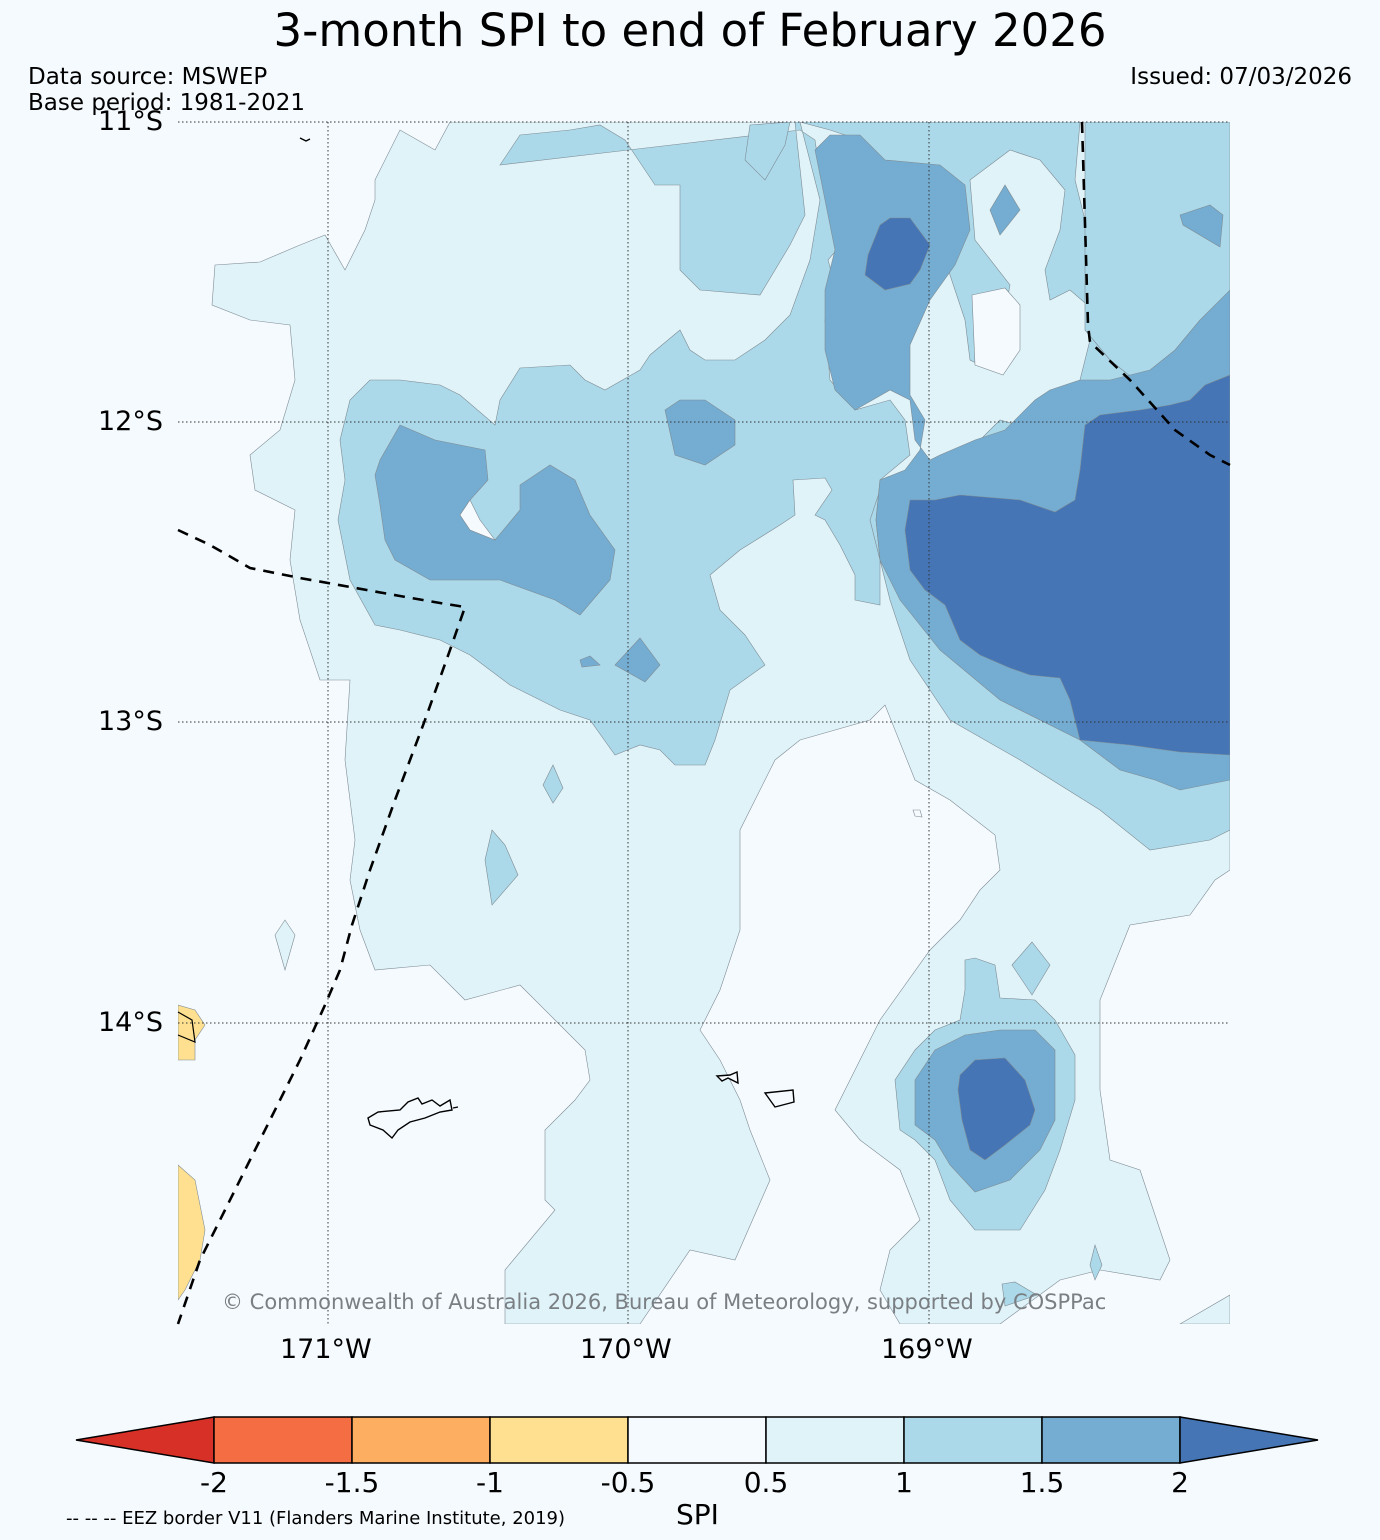 This screenshot has height=1540, width=1380. I want to click on colorbar-tick: -0.5, so click(628, 1482).